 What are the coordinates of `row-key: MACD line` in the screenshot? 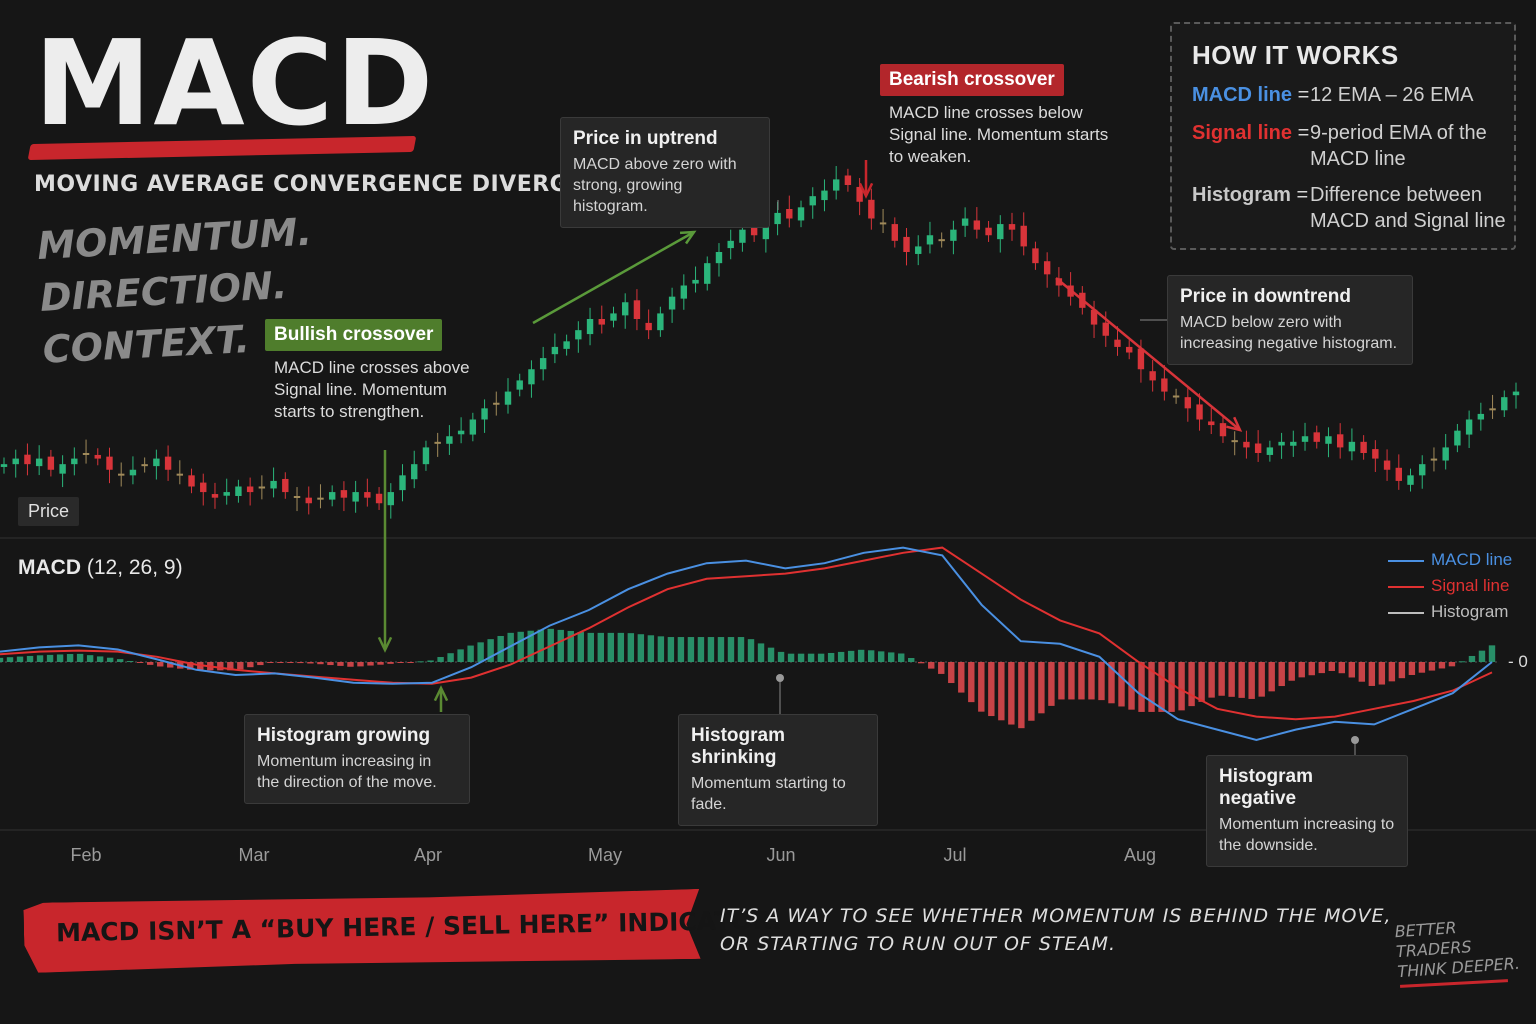 It's located at (1242, 95).